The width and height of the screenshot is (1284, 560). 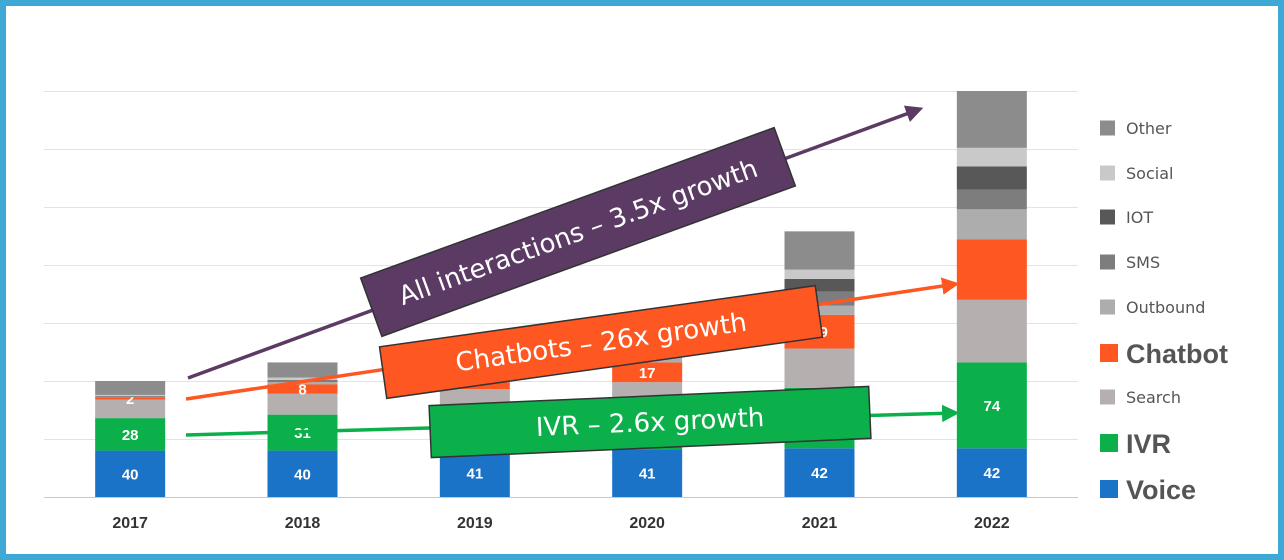 I want to click on data-label-voice-2018: 40, so click(x=302, y=474).